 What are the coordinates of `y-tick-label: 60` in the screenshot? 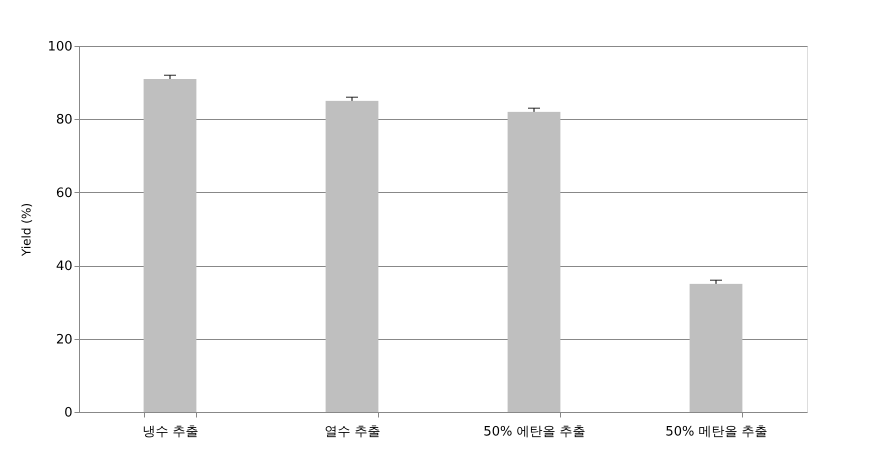 It's located at (64, 193).